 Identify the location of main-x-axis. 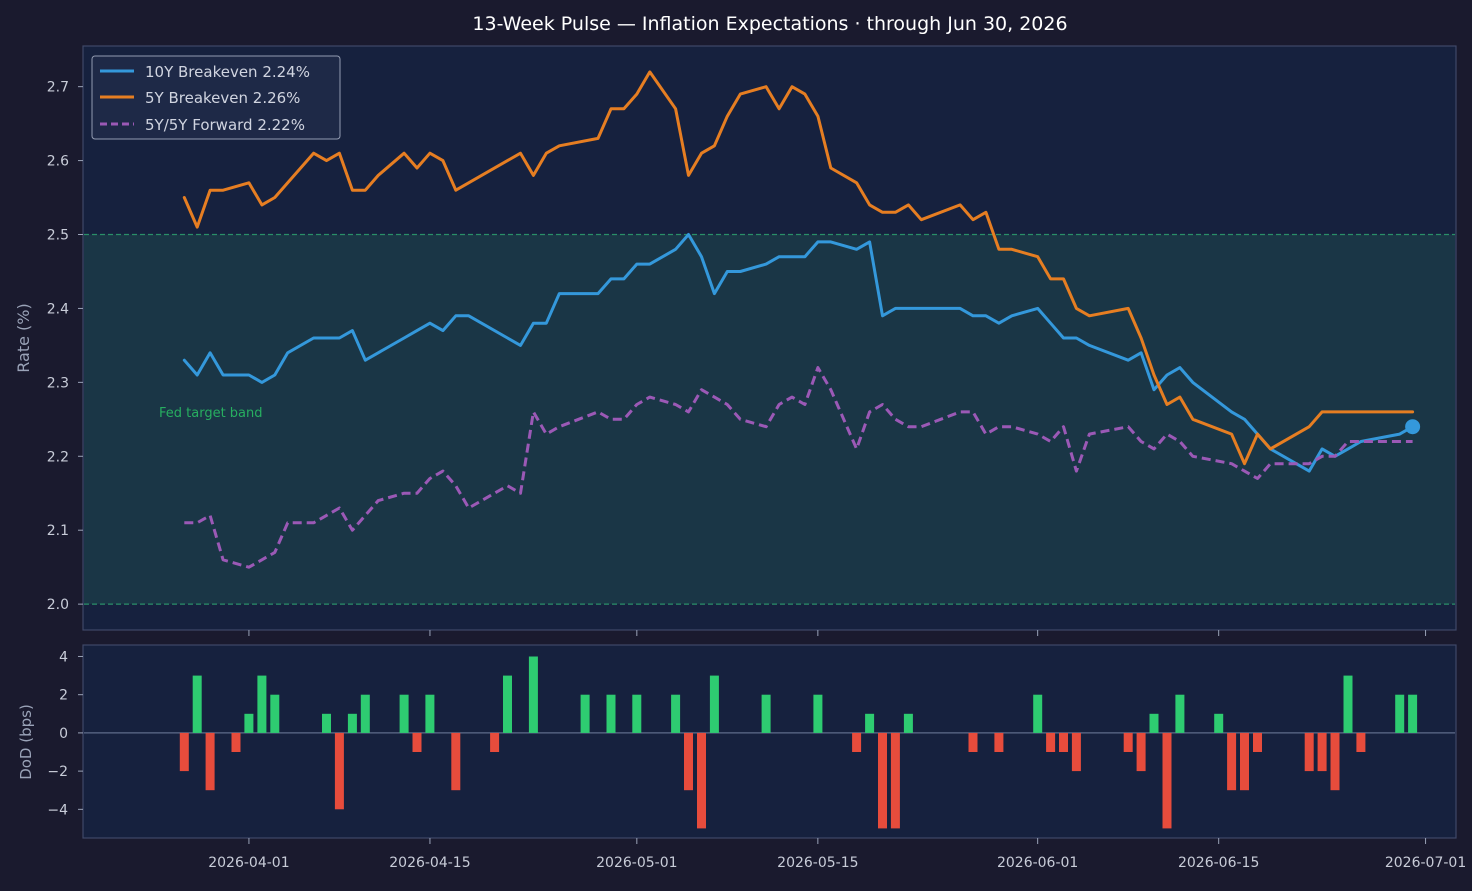
(837, 633).